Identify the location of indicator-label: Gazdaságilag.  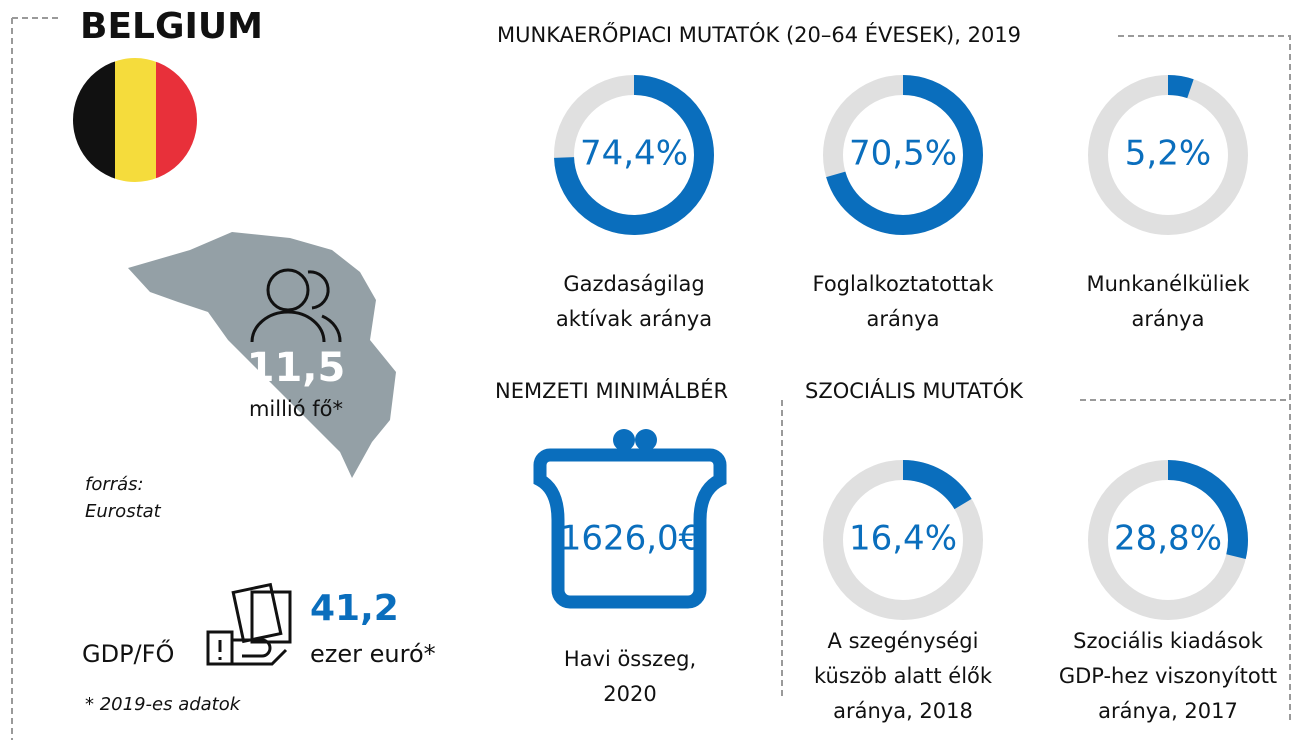
(633, 284).